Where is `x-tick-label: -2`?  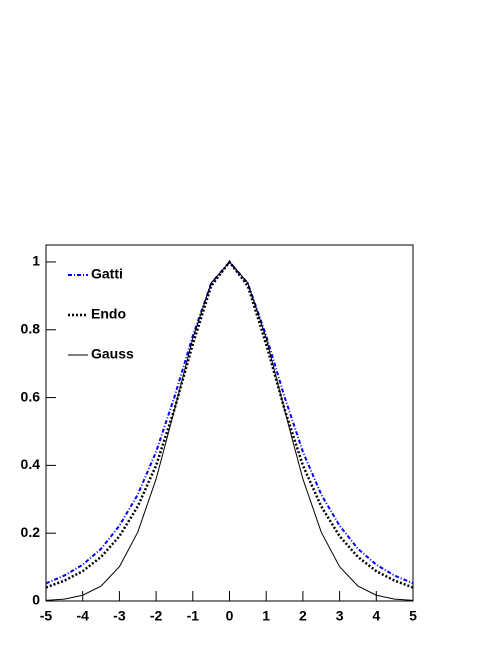
x-tick-label: -2 is located at coordinates (156, 616).